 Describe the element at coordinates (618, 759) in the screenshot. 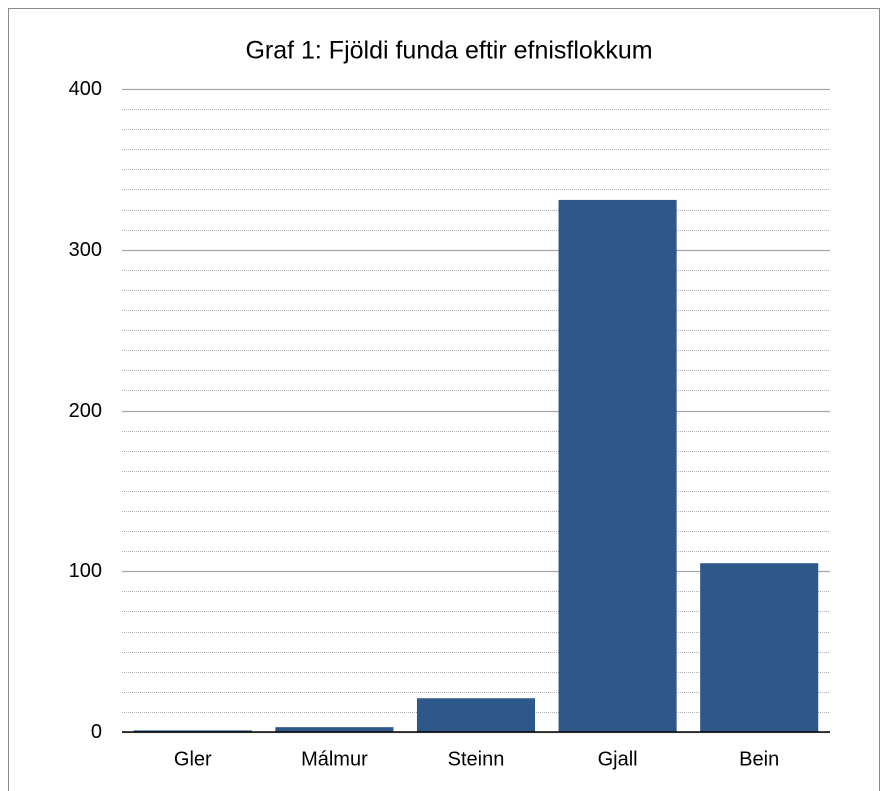

I see `x-tick-label: Gjall` at that location.